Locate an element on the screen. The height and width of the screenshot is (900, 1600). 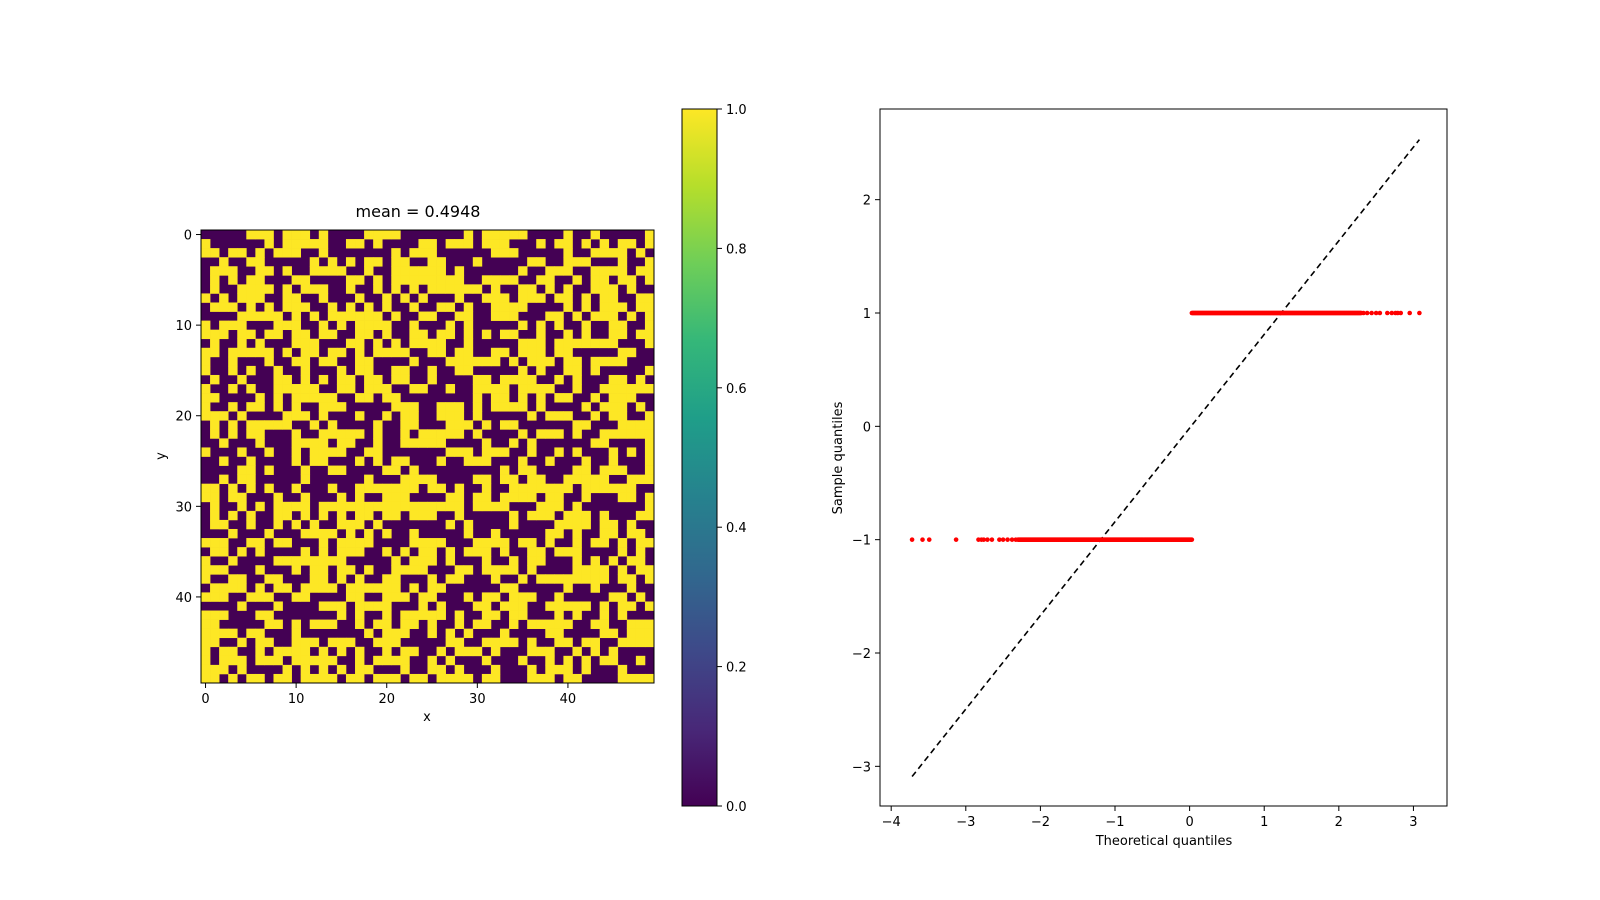
qq-x-tick-label: −2 is located at coordinates (1040, 822).